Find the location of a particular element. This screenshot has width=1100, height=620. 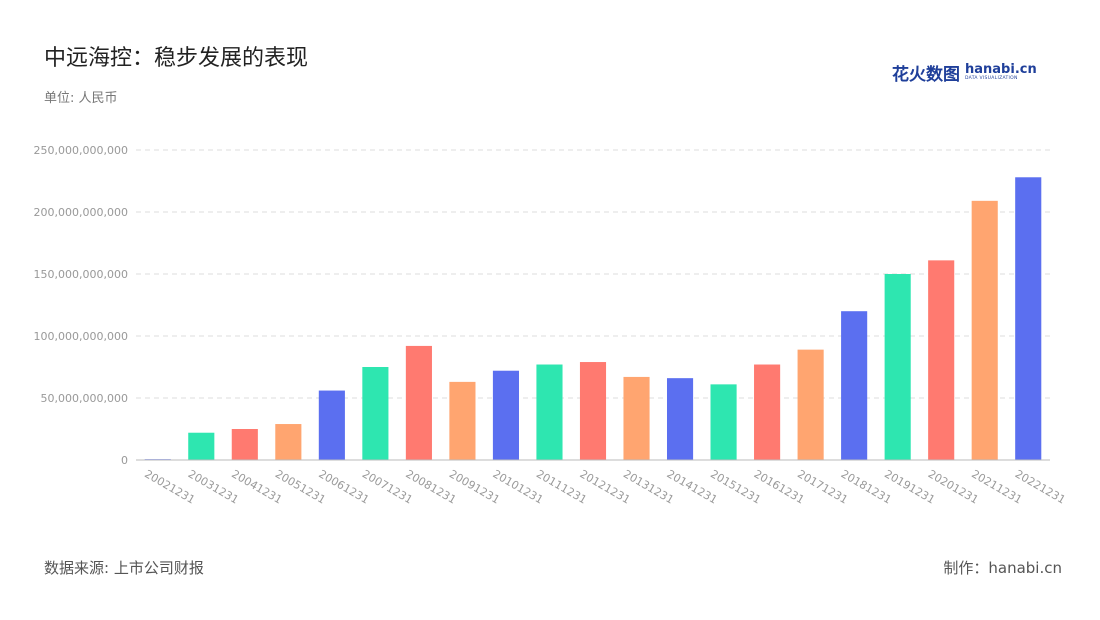

y-tick-label: 150,000,000,000 is located at coordinates (81, 274).